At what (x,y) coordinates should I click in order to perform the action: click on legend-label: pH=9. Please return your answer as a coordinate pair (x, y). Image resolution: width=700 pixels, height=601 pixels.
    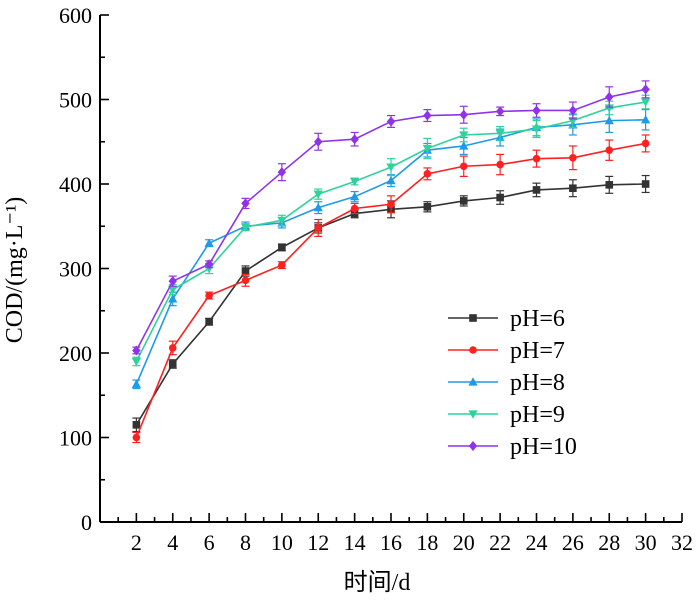
    Looking at the image, I should click on (537, 415).